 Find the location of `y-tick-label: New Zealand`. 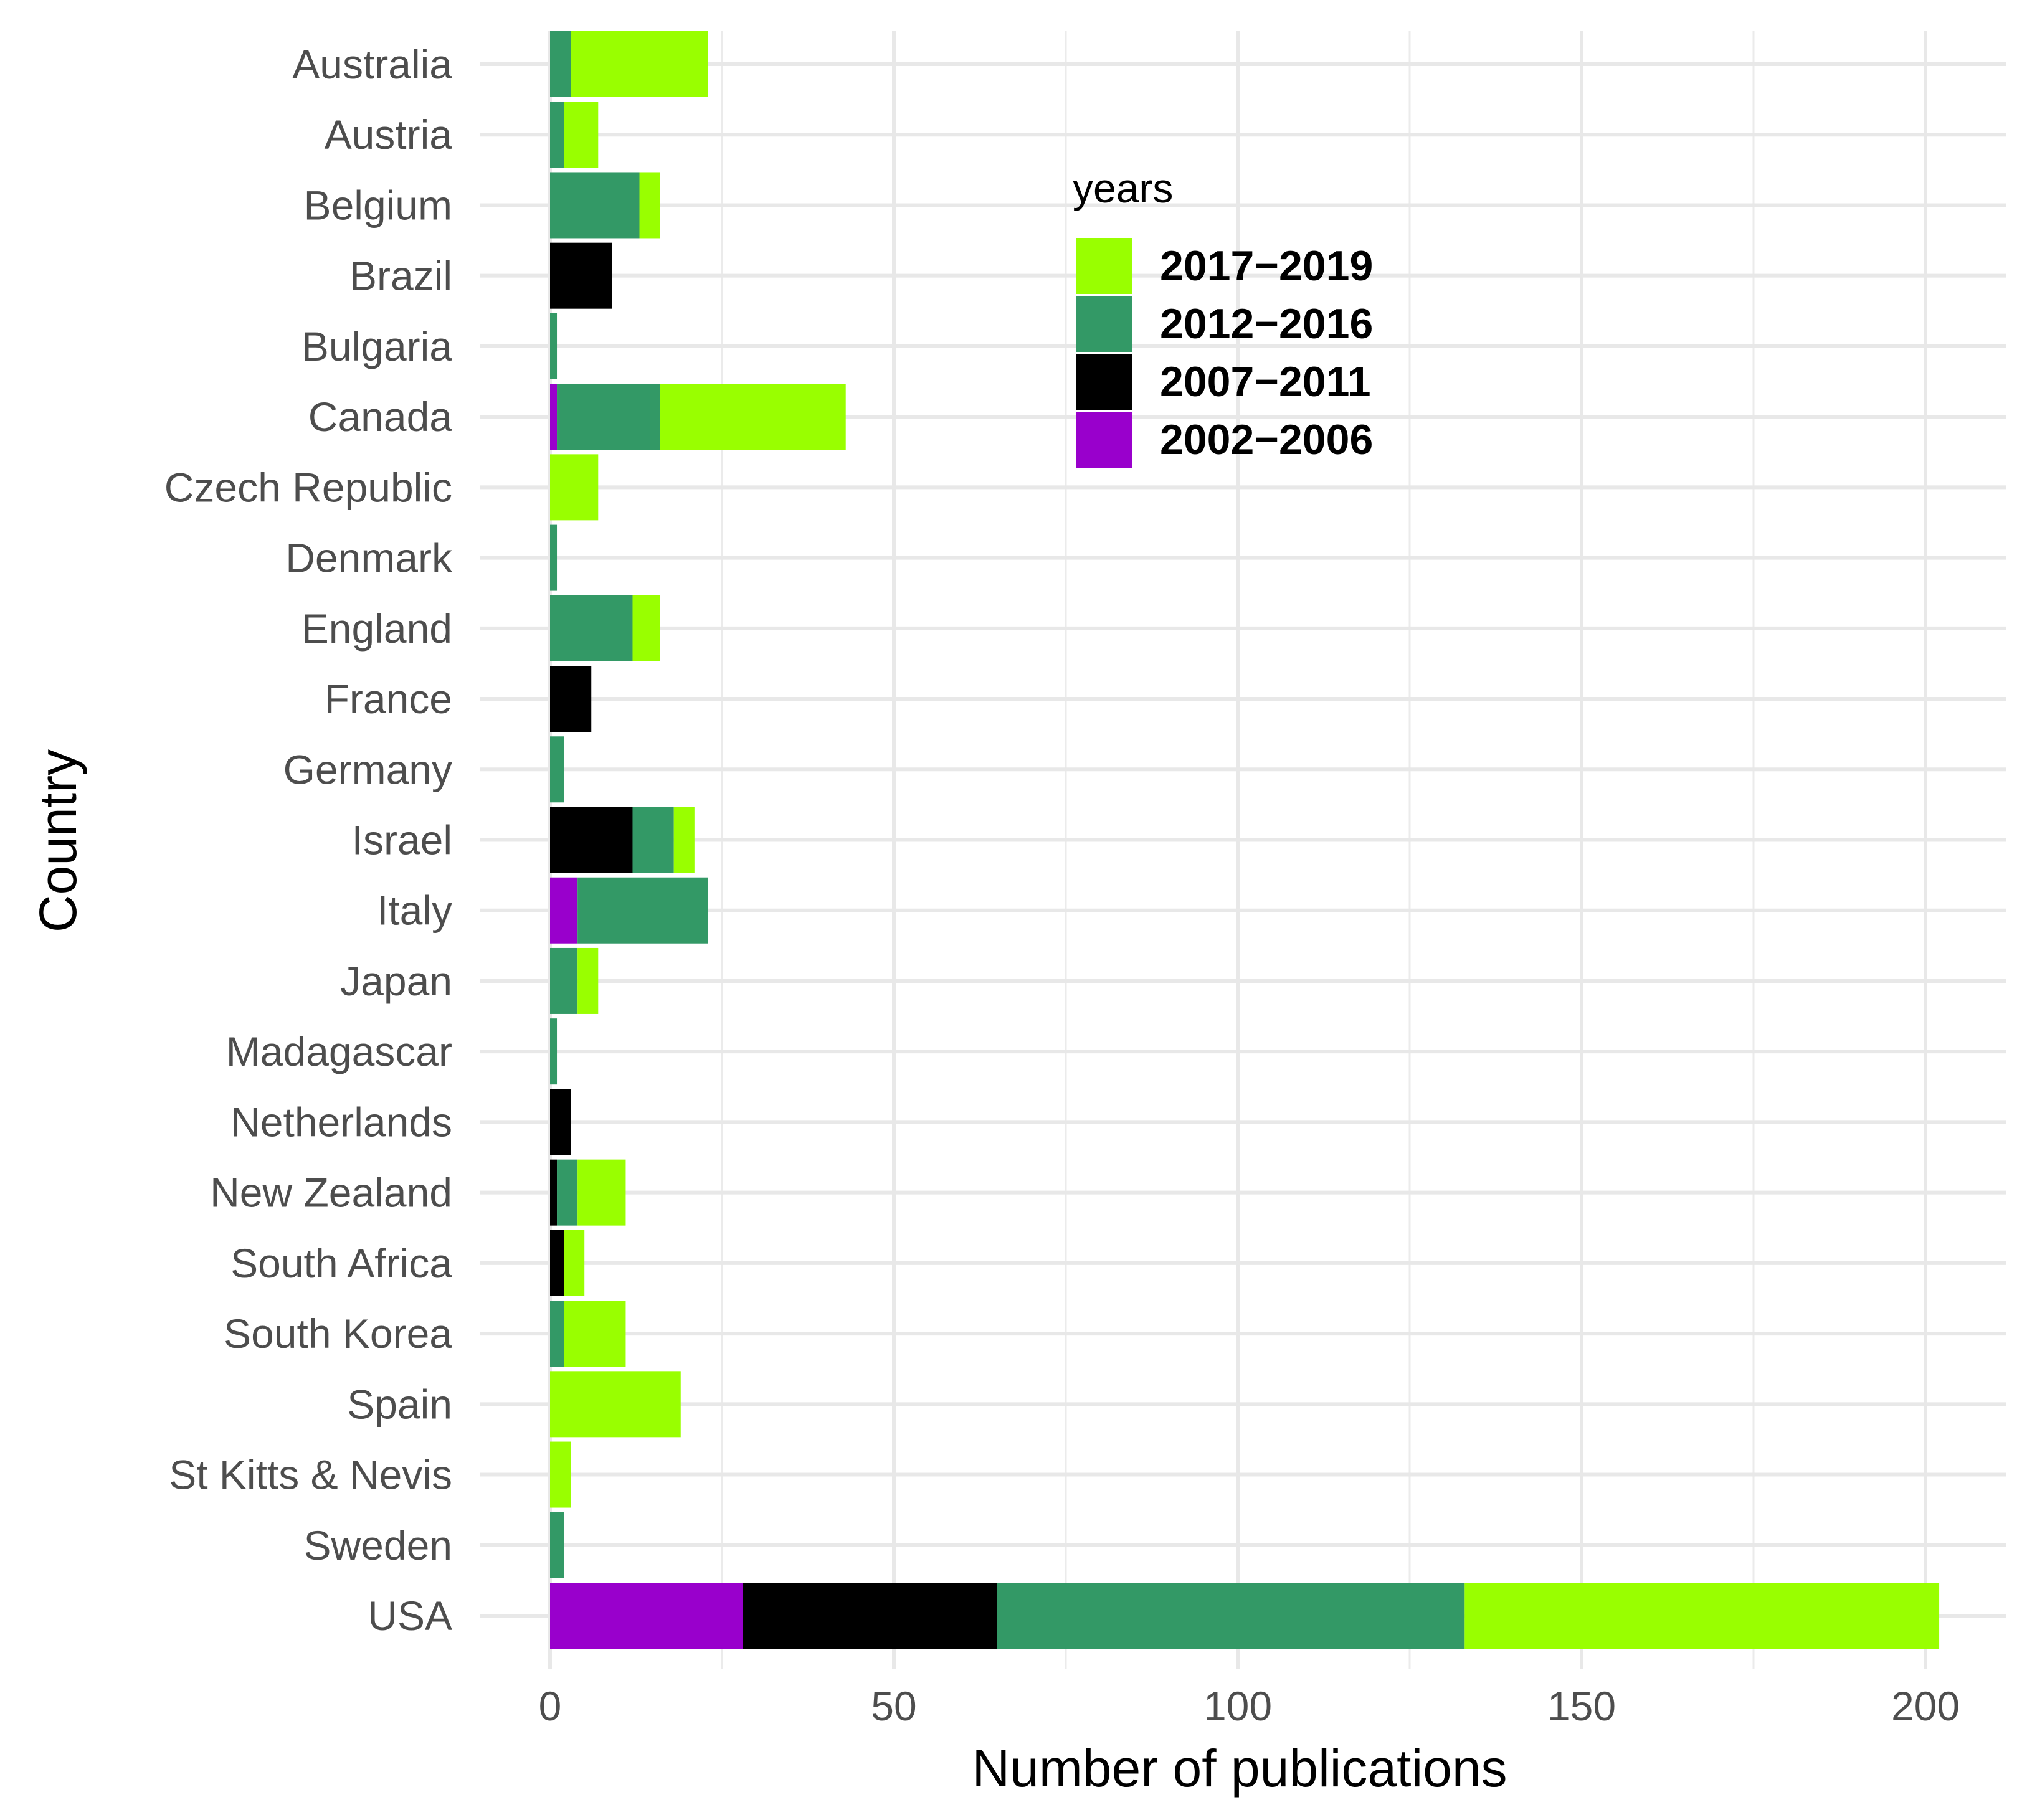

y-tick-label: New Zealand is located at coordinates (331, 1193).